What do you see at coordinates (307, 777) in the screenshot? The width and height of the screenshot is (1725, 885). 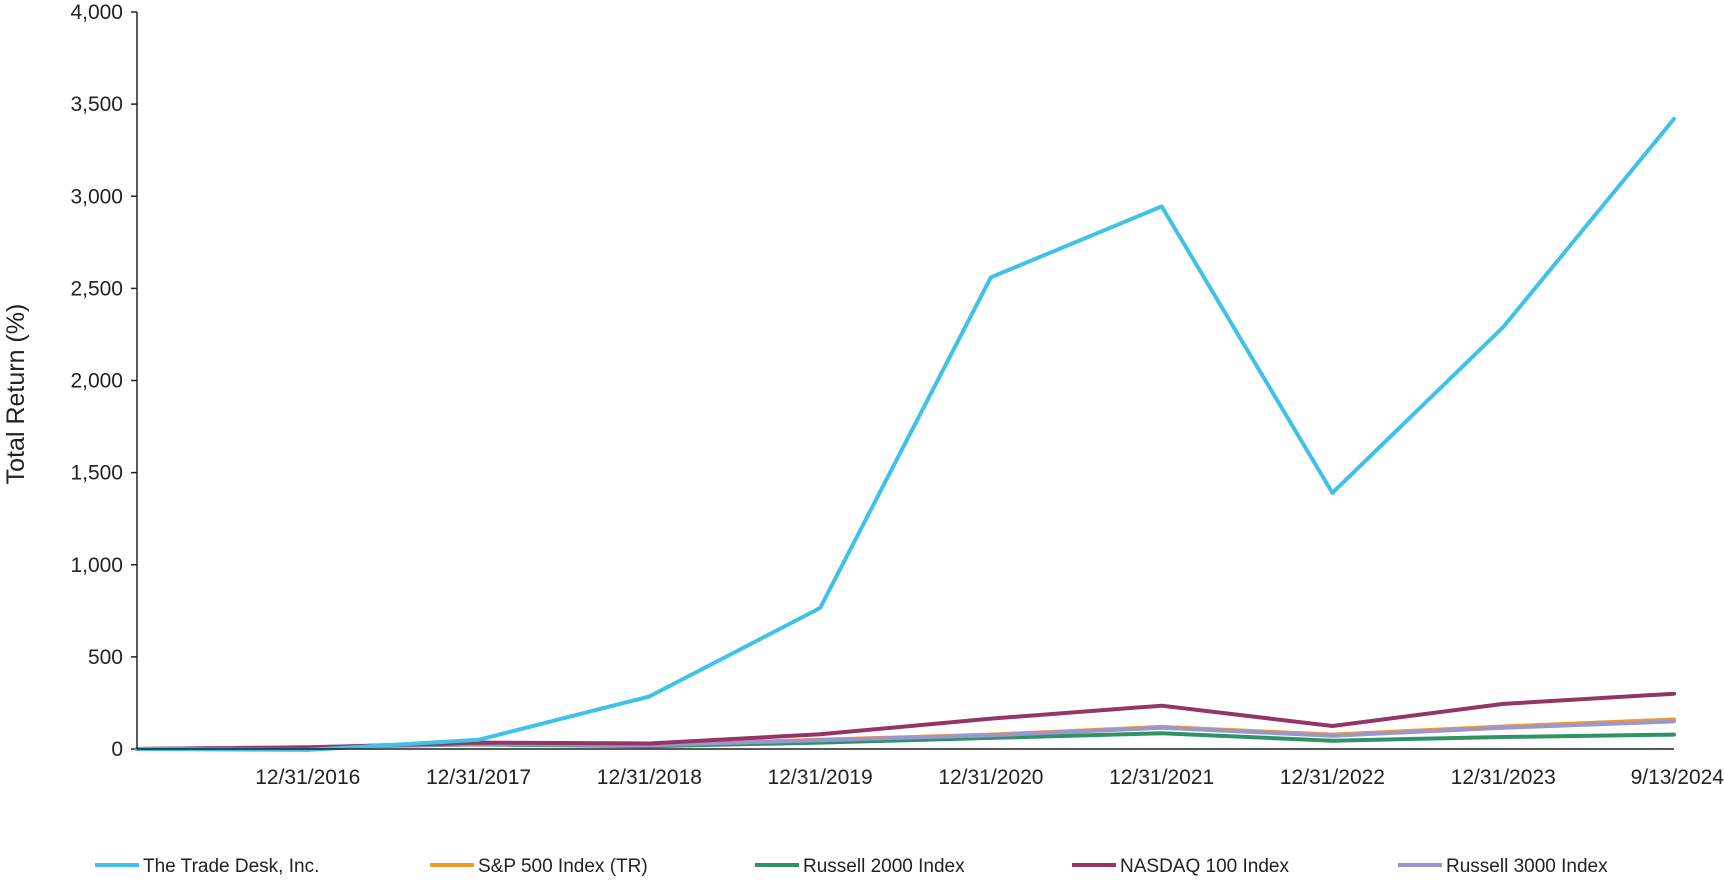 I see `x-tick-label: 12/31/2016` at bounding box center [307, 777].